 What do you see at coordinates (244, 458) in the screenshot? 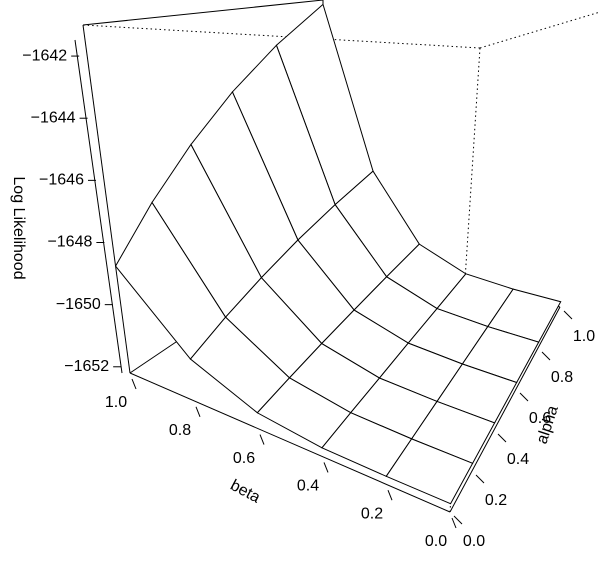
I see `x-tick-label: 0.6` at bounding box center [244, 458].